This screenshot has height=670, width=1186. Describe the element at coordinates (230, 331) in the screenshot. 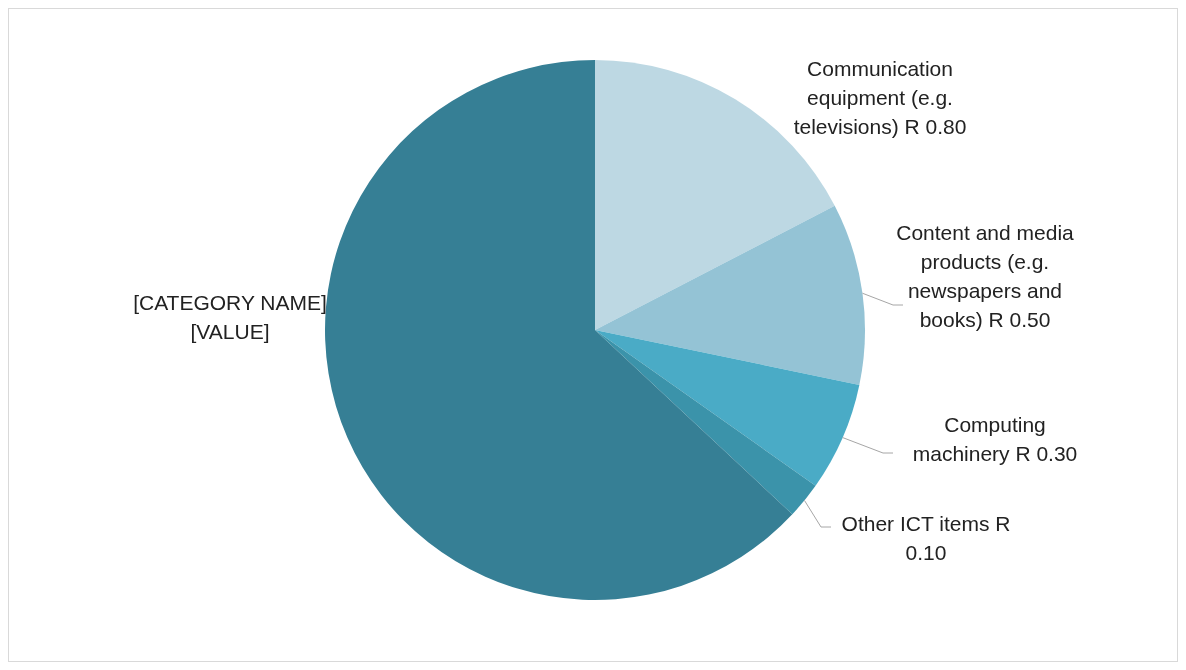

I see `data-label: [VALUE]` at that location.